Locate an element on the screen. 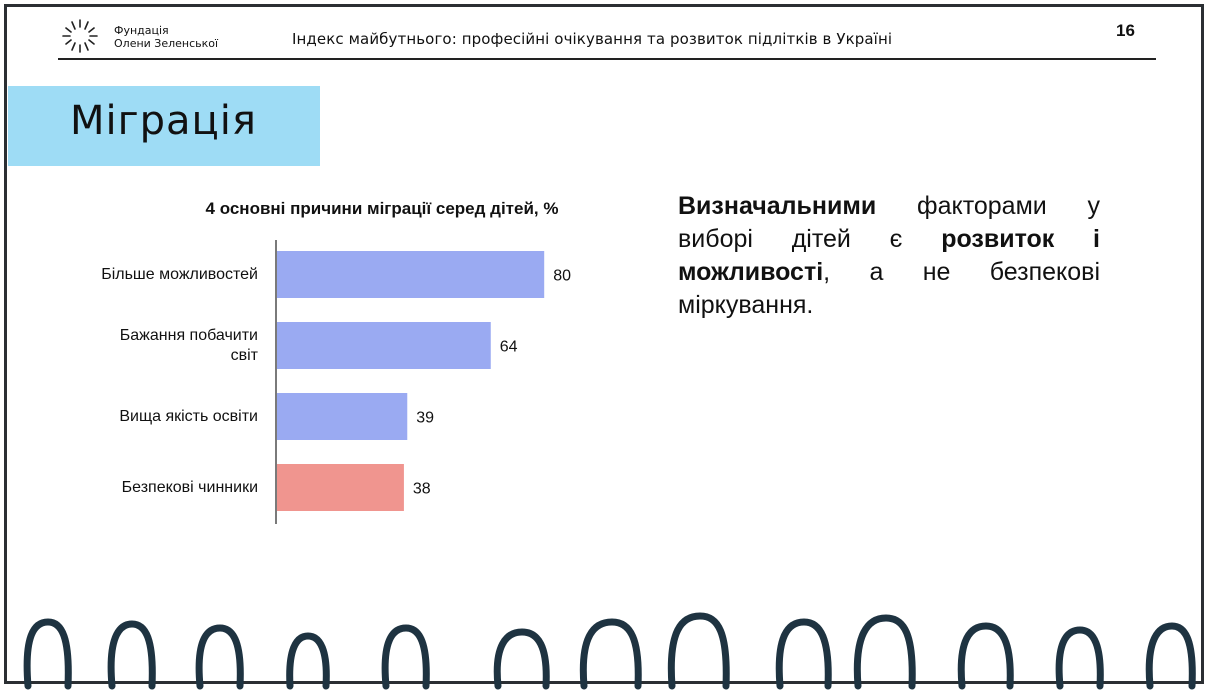 Image resolution: width=1212 pixels, height=690 pixels. page-number: 16 is located at coordinates (1125, 30).